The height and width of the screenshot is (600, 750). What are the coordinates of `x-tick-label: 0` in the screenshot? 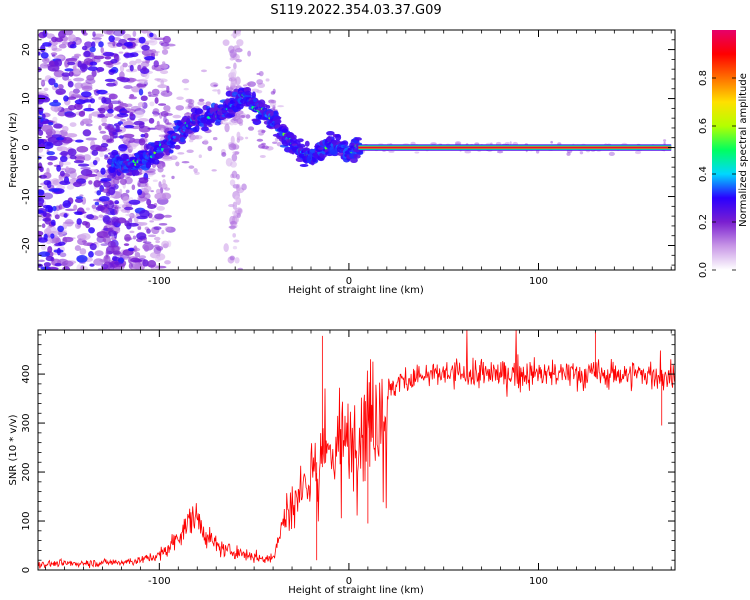 It's located at (349, 281).